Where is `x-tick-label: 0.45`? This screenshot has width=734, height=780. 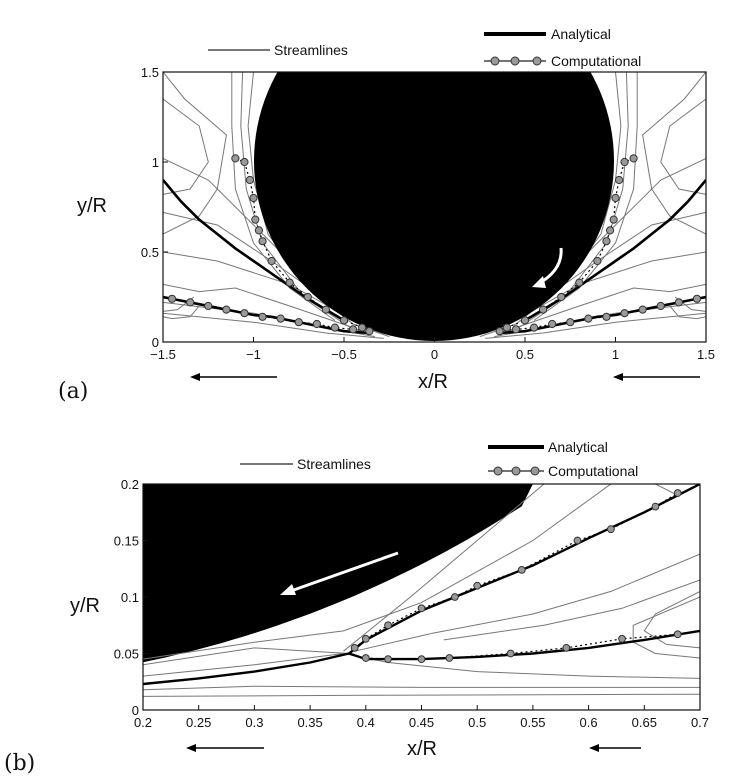
x-tick-label: 0.45 is located at coordinates (421, 722).